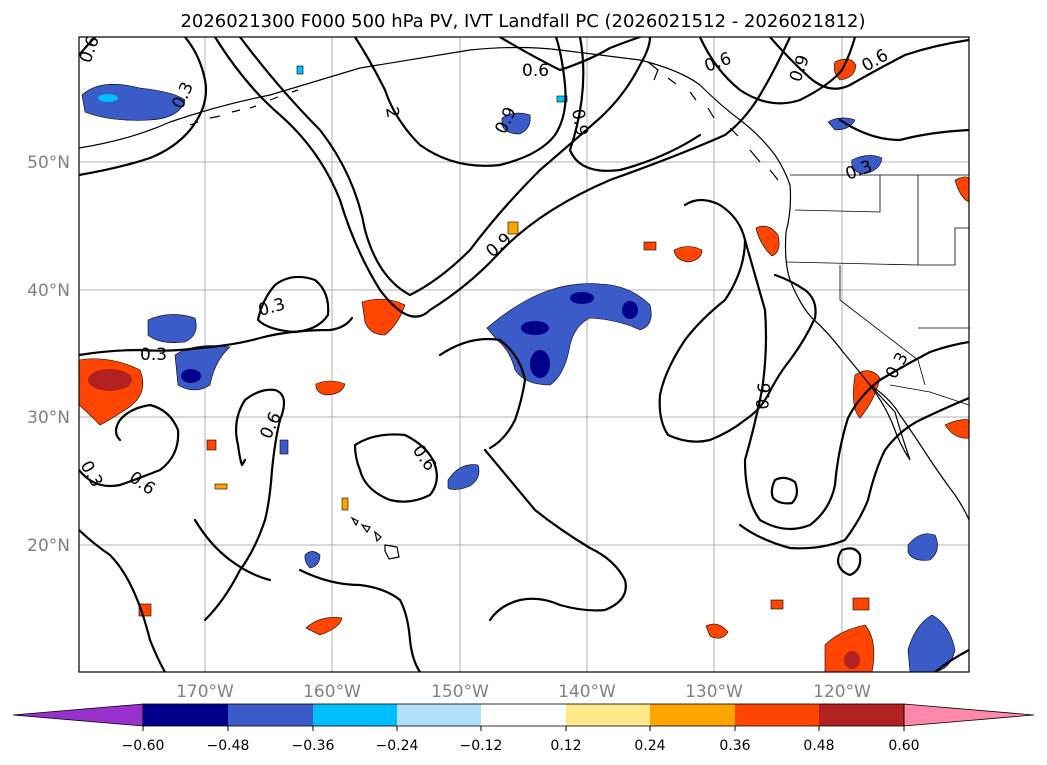  I want to click on neg-blob-ne-corner, so click(133, 102).